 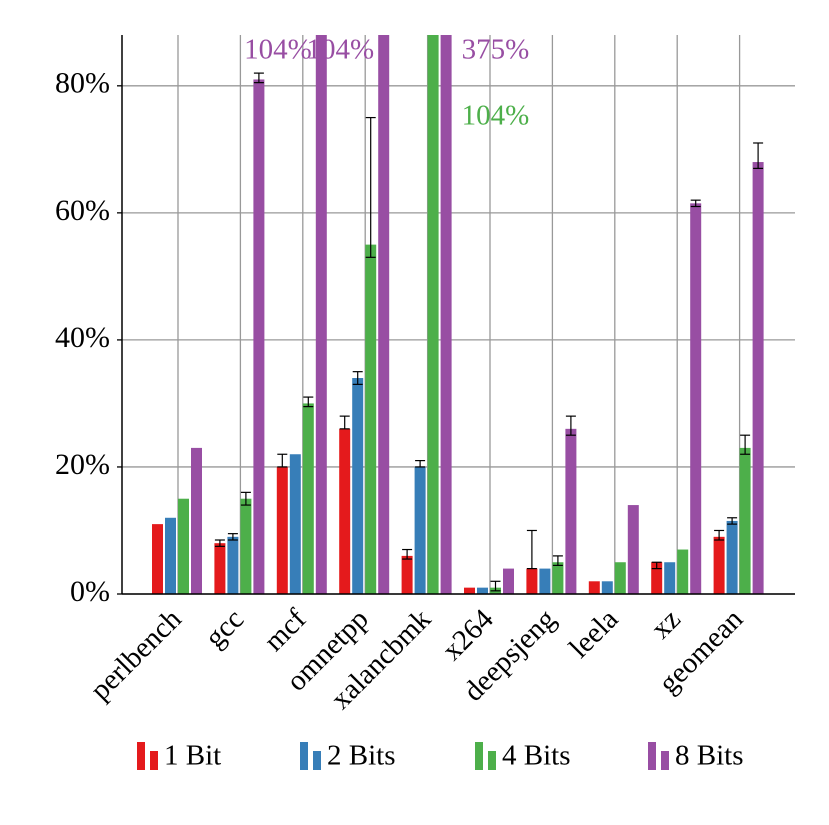 I want to click on y-tick-label: 20%, so click(x=82, y=464).